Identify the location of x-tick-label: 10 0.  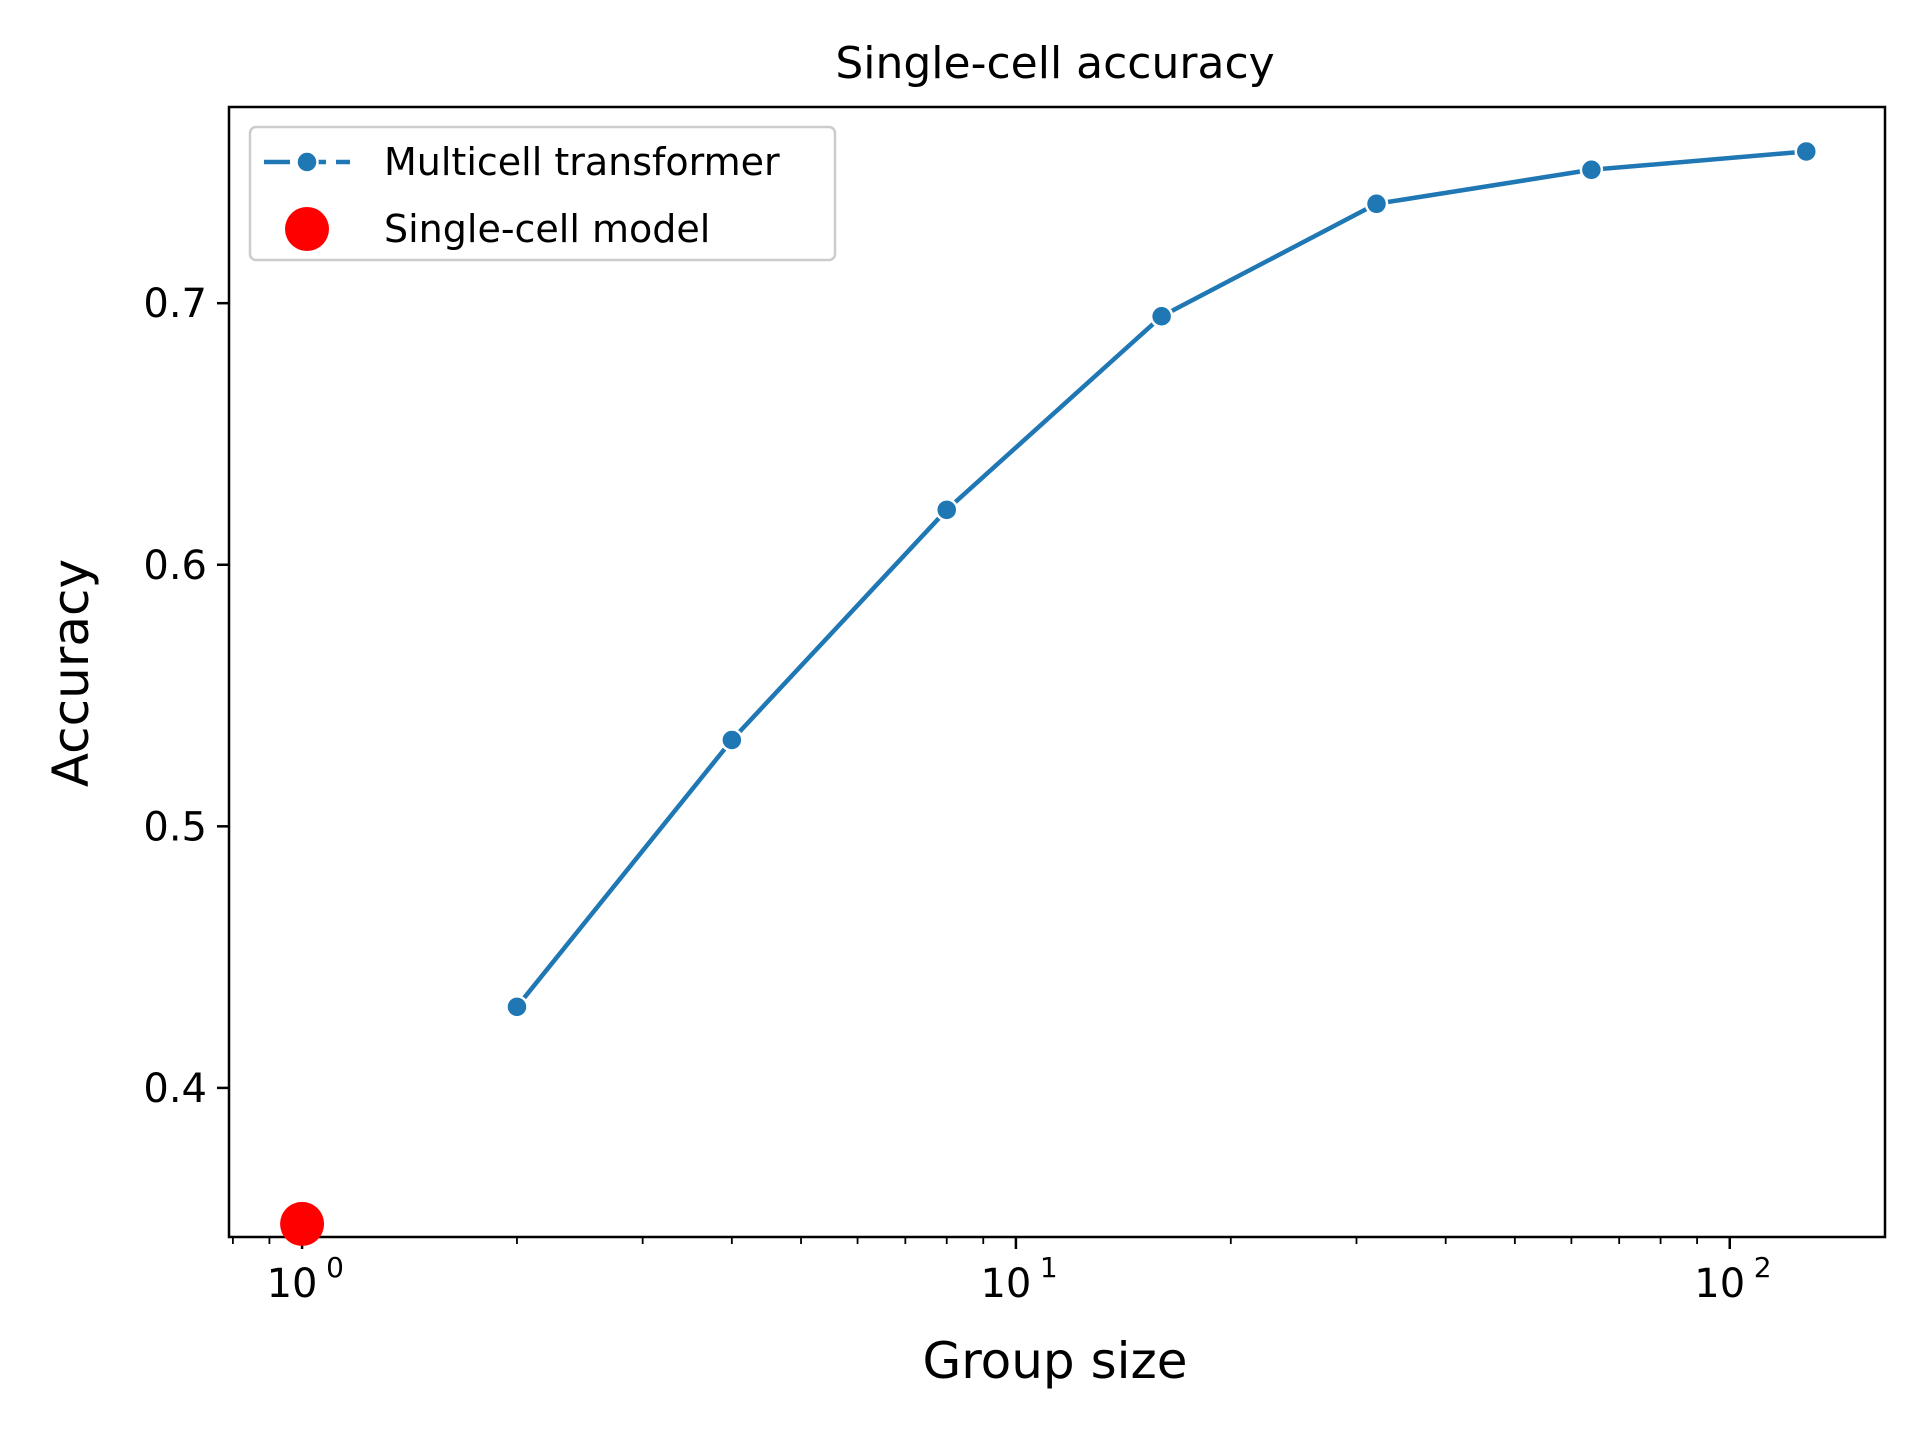
(305, 1279).